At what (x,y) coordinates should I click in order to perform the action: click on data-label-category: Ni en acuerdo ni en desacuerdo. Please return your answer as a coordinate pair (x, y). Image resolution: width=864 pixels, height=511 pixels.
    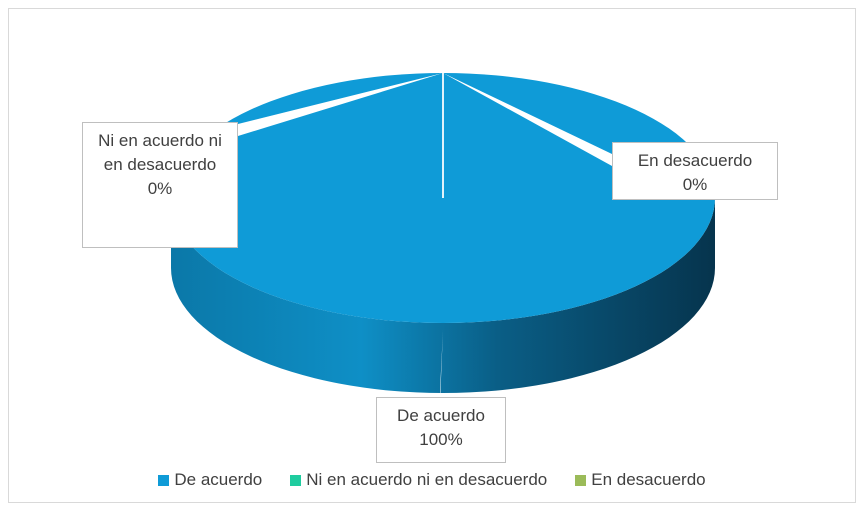
    Looking at the image, I should click on (160, 152).